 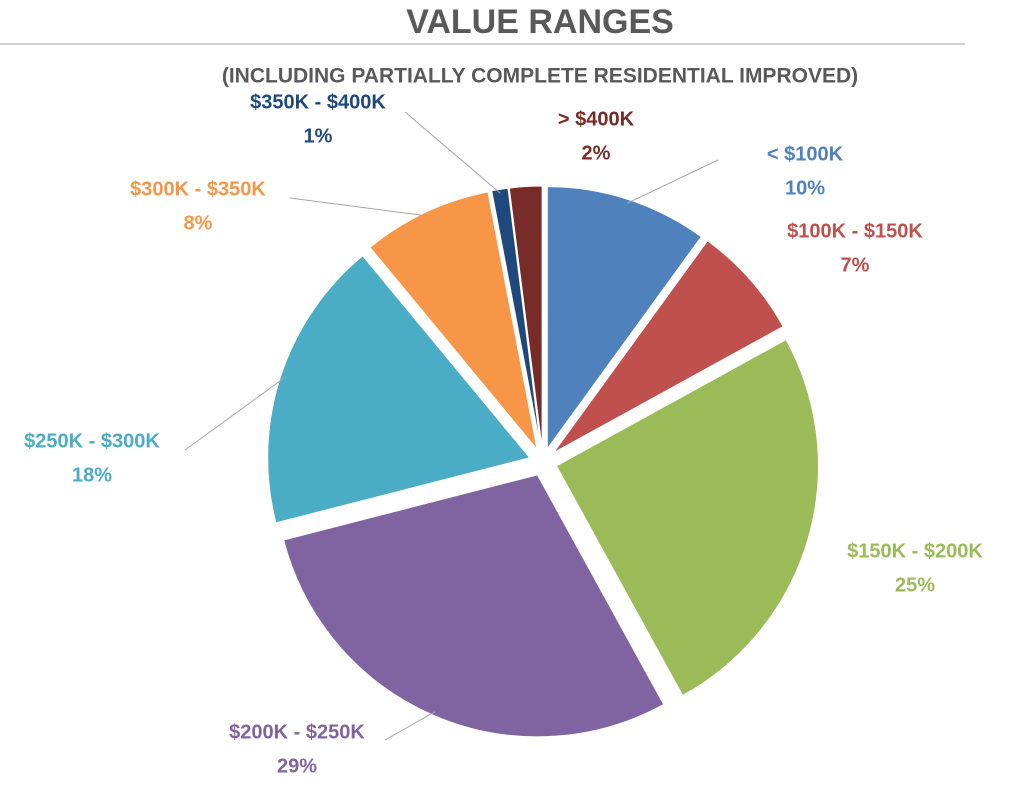 I want to click on slice-label: $350K - $400K, so click(x=318, y=102).